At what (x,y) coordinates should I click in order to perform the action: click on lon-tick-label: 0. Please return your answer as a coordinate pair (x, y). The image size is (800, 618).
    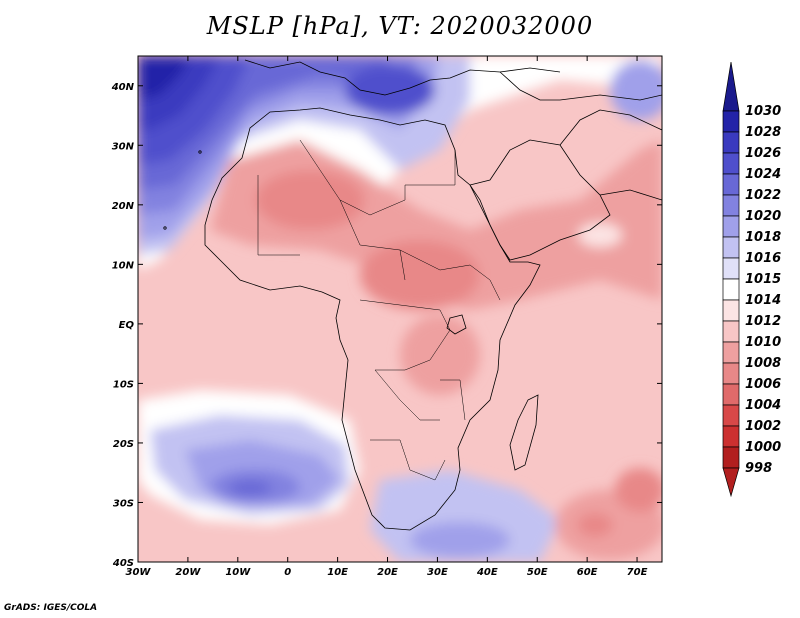
    Looking at the image, I should click on (287, 572).